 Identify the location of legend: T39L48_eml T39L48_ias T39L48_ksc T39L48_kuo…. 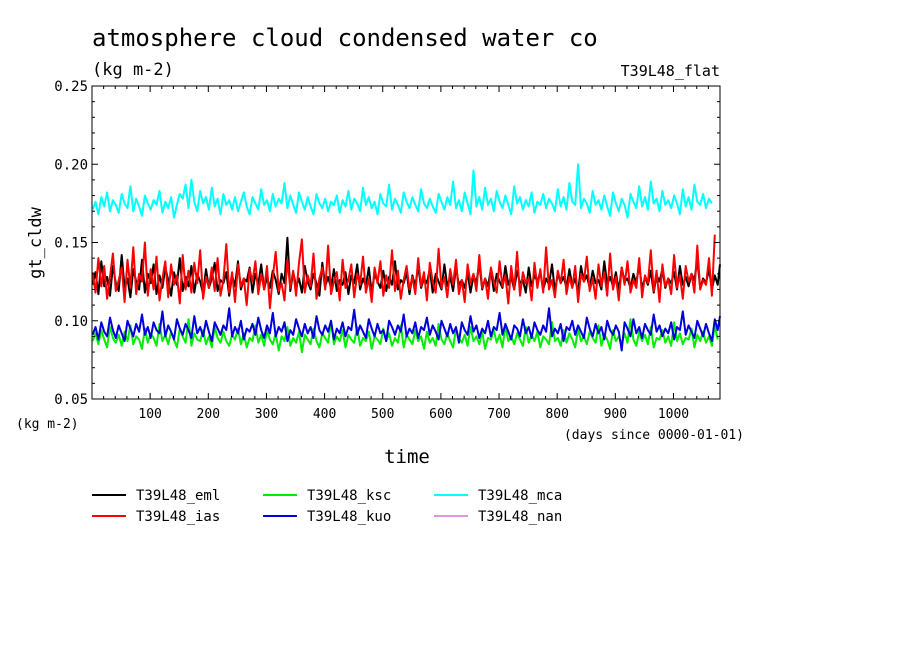
(327, 506).